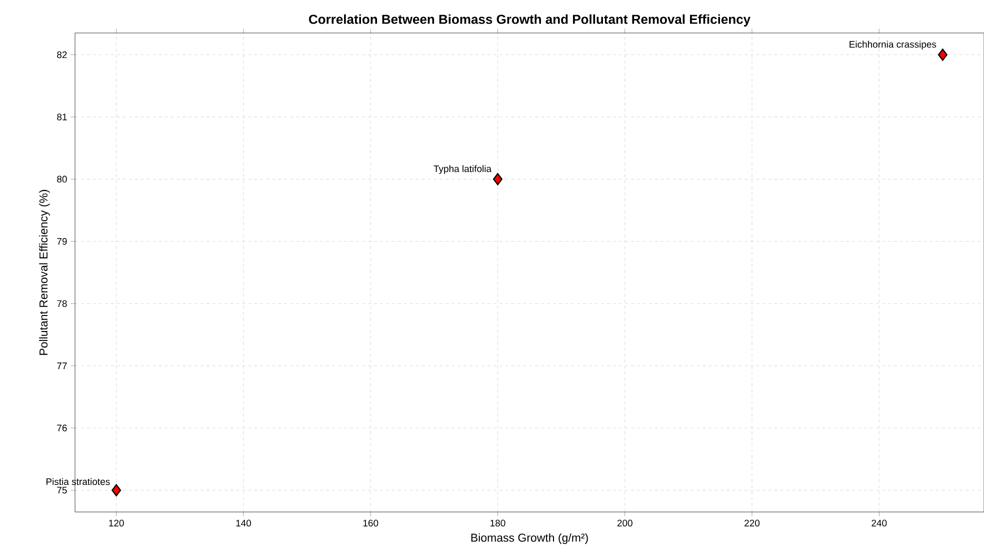  I want to click on y-axis-title: Pollutant Removal Efficiency (%), so click(44, 272).